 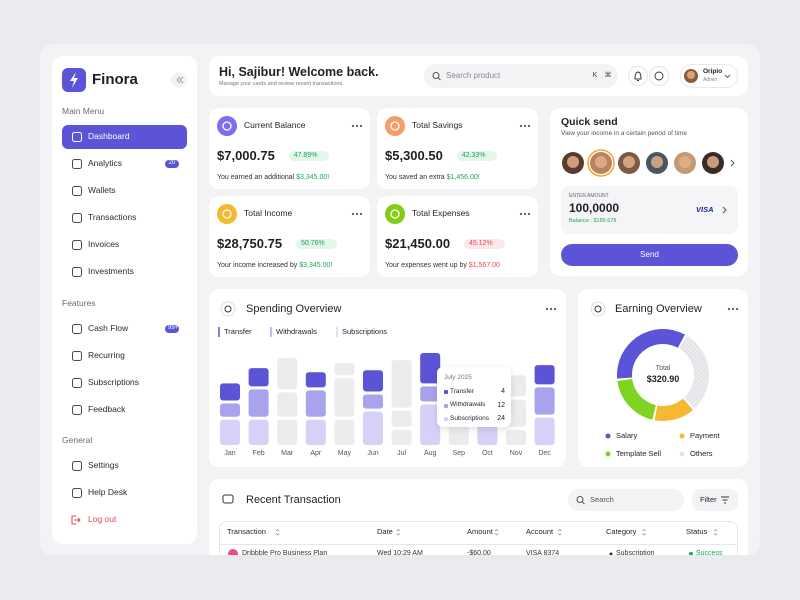 What do you see at coordinates (233, 552) in the screenshot?
I see `row-icon` at bounding box center [233, 552].